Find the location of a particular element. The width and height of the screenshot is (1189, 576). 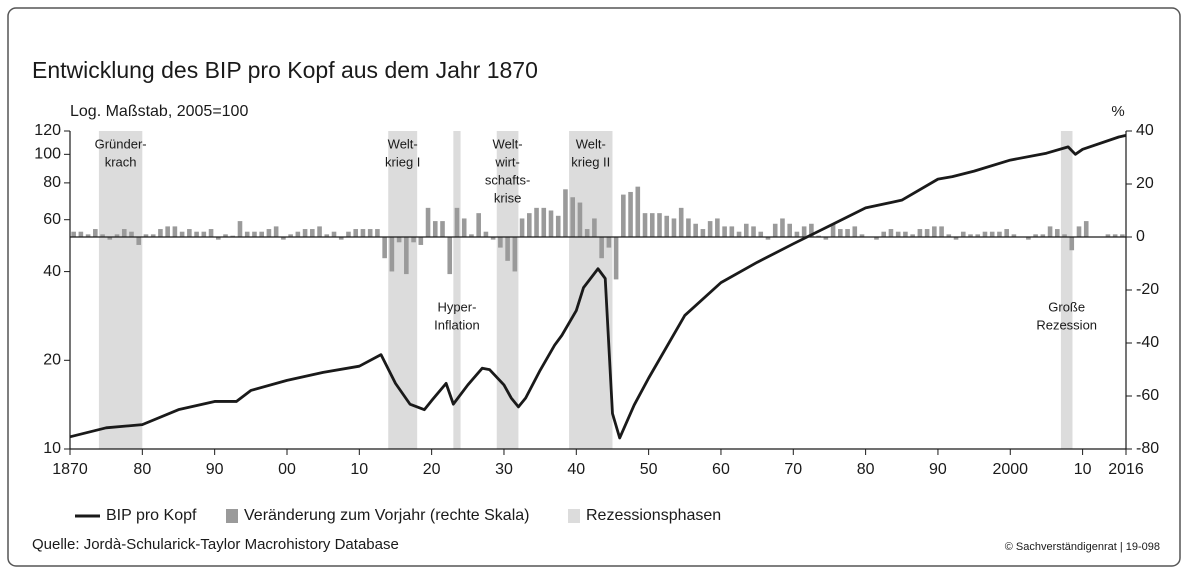

y-tick-label: 80 is located at coordinates (52, 182).